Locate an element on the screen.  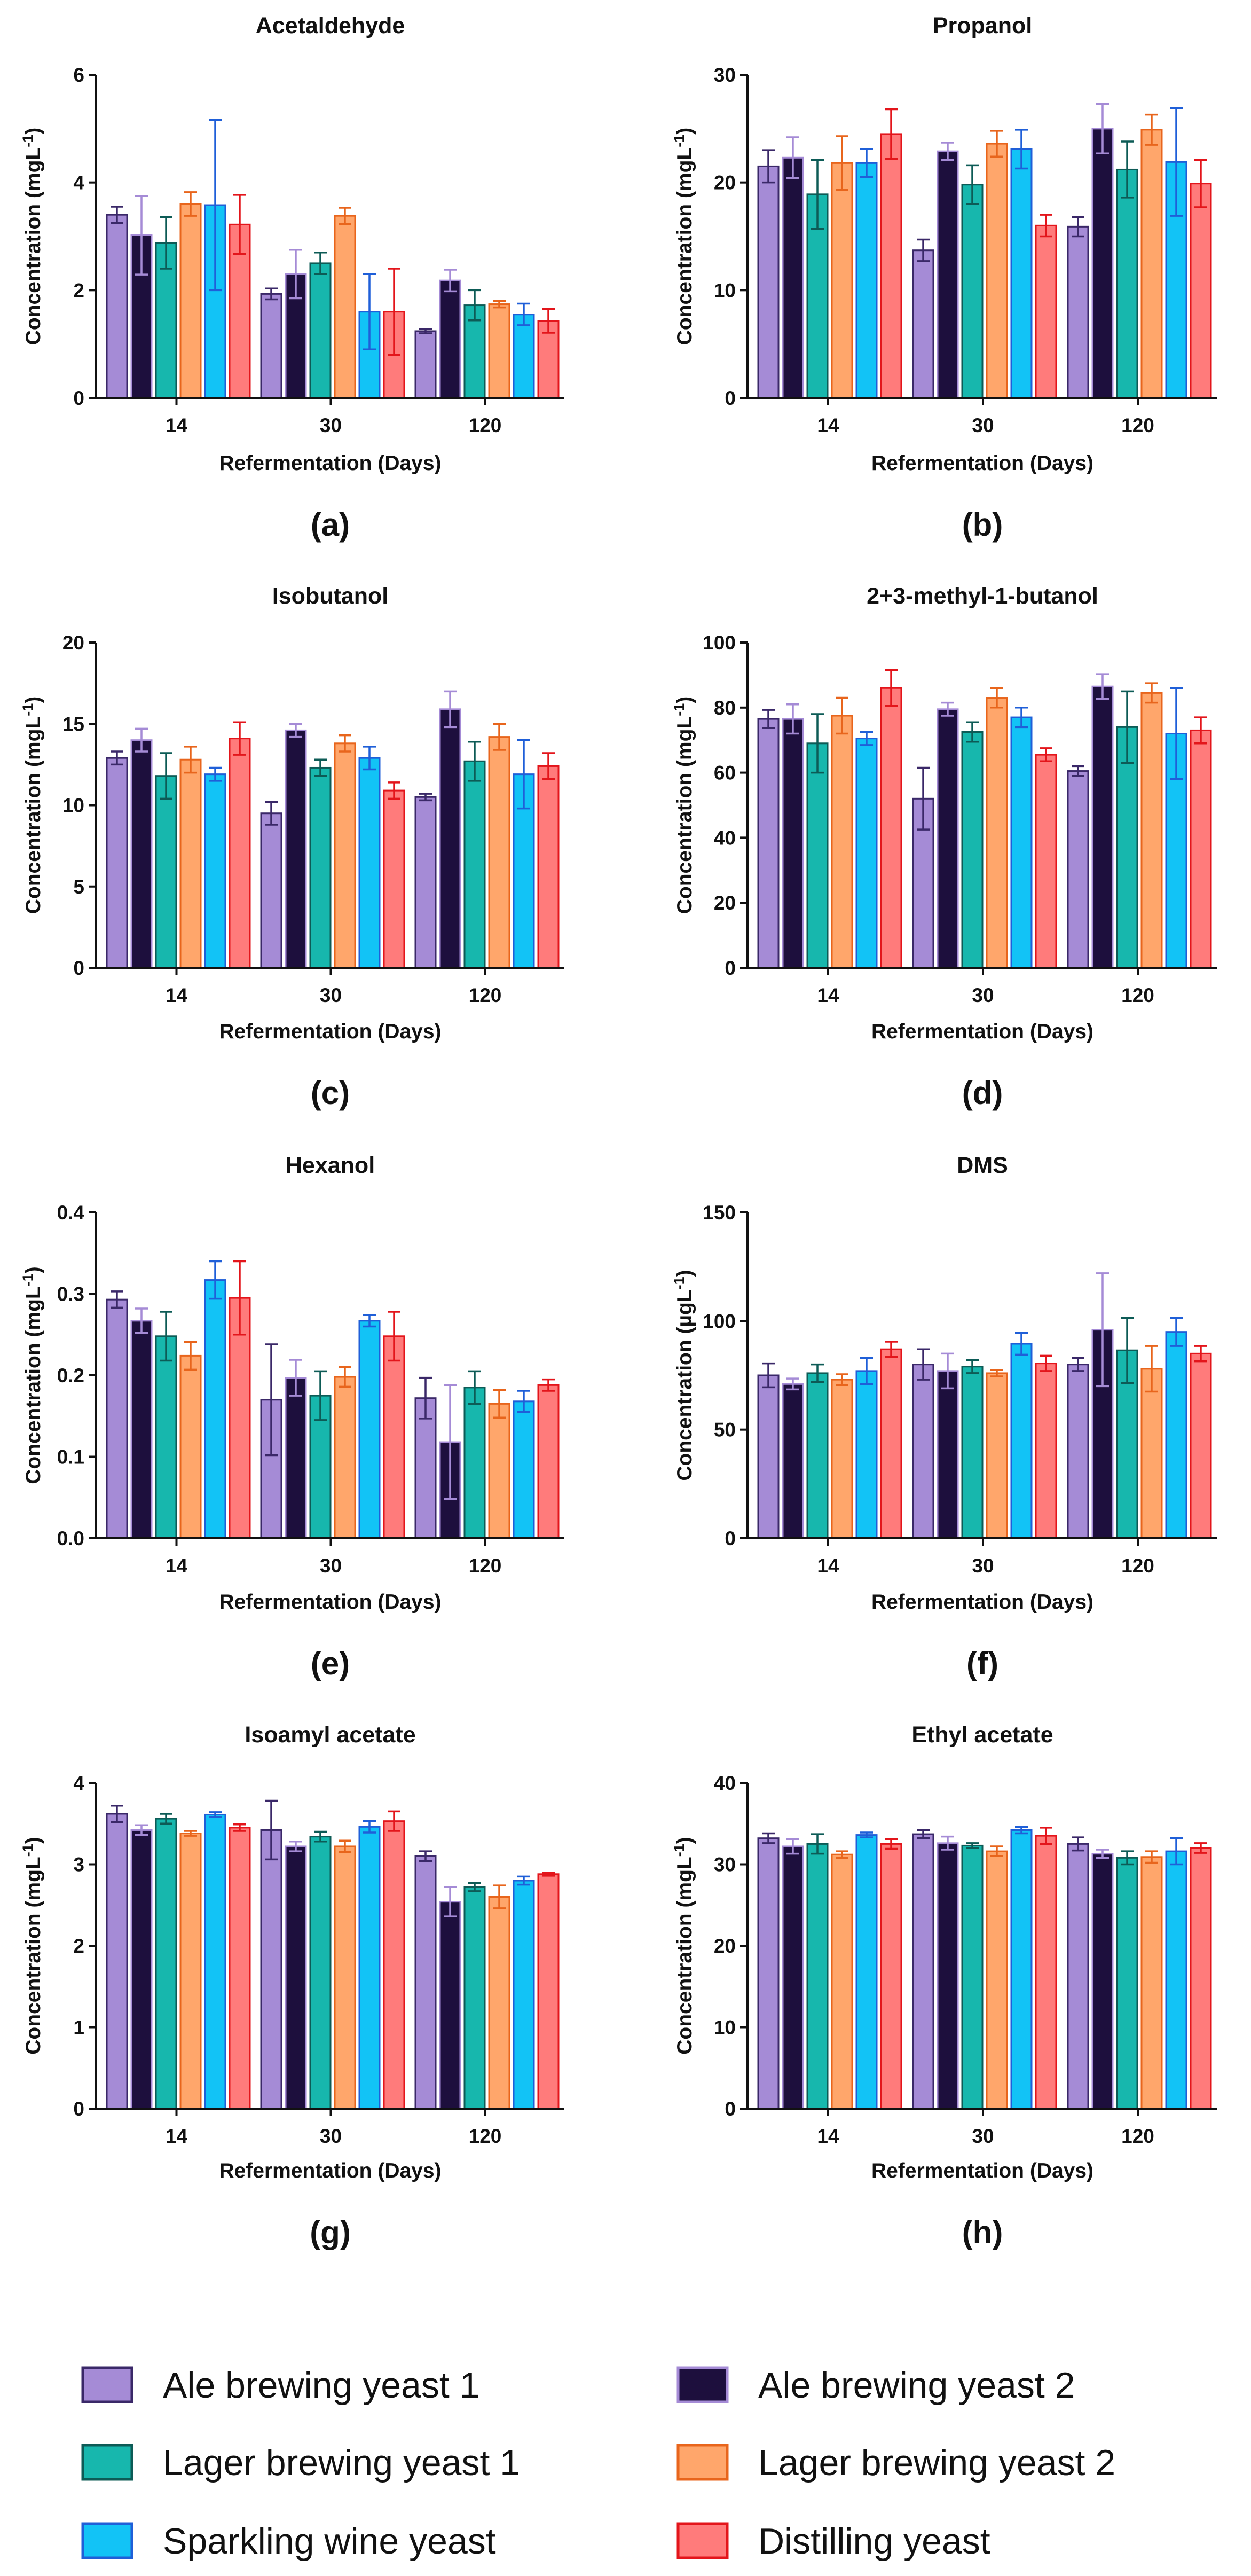
legend-swatch is located at coordinates (702, 2462).